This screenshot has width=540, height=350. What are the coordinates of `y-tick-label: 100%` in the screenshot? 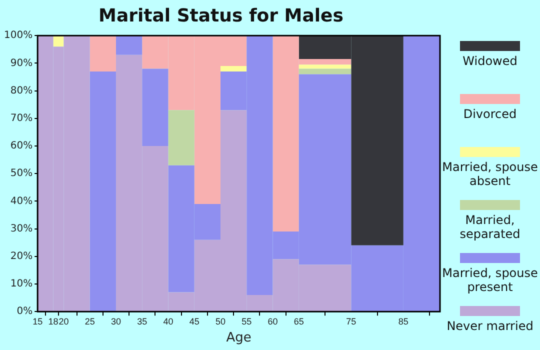 It's located at (18, 36).